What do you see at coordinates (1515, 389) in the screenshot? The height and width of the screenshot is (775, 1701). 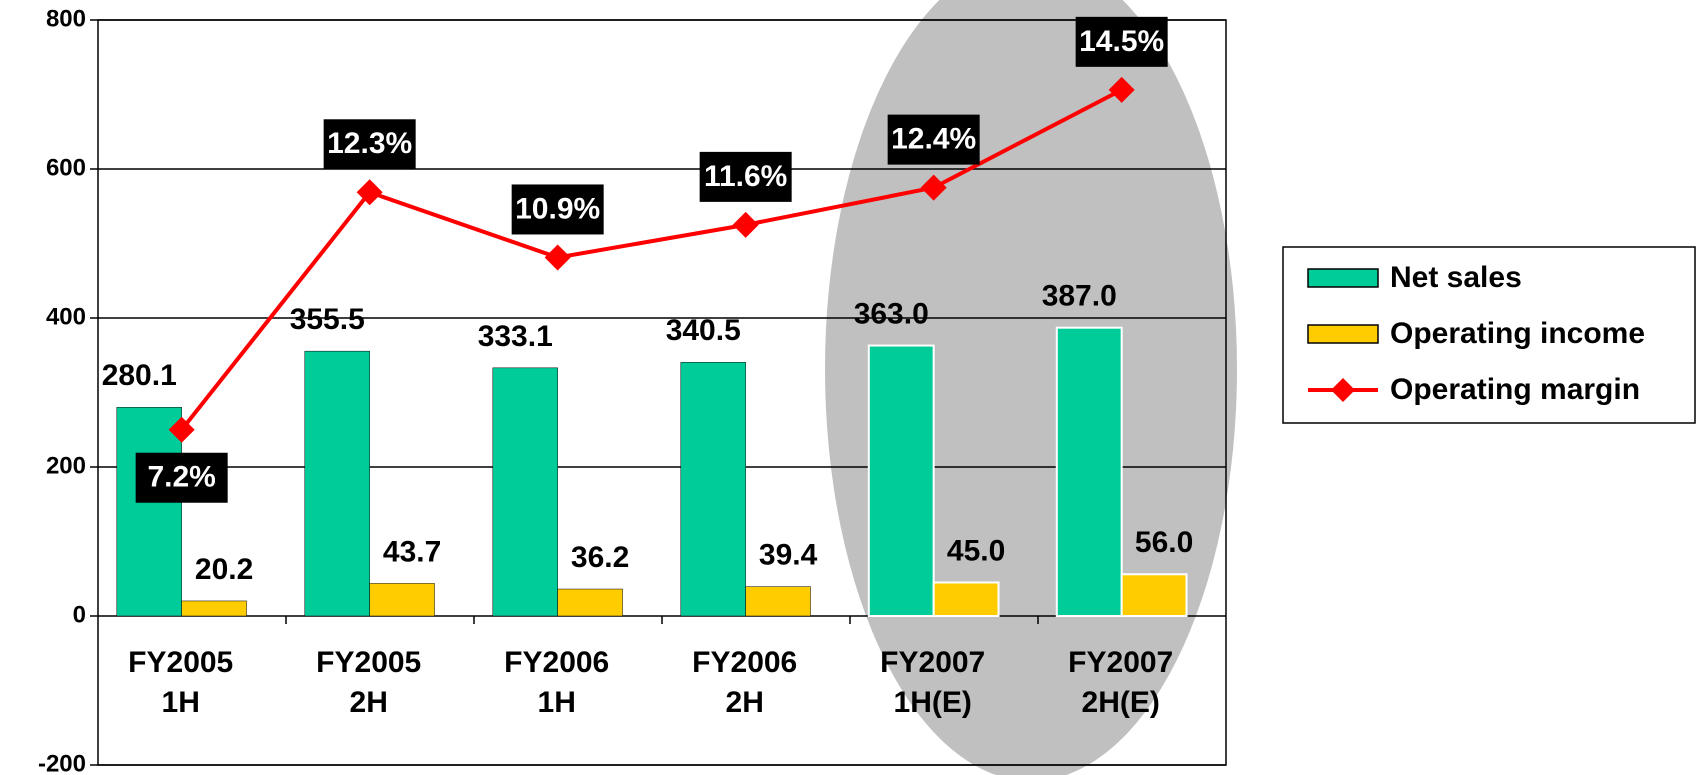 I see `legend-label: Operating margin` at bounding box center [1515, 389].